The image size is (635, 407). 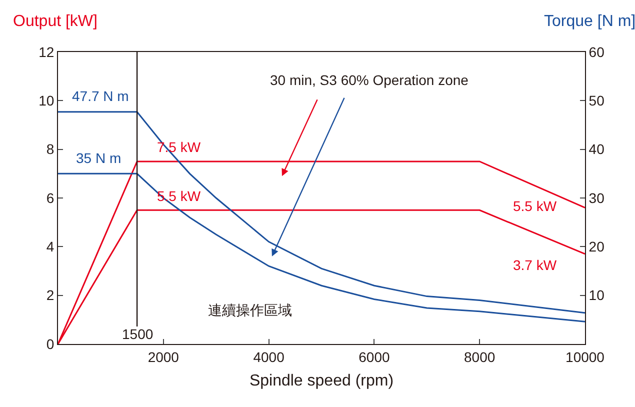 I want to click on annotation: 3.7 kW, so click(x=535, y=265).